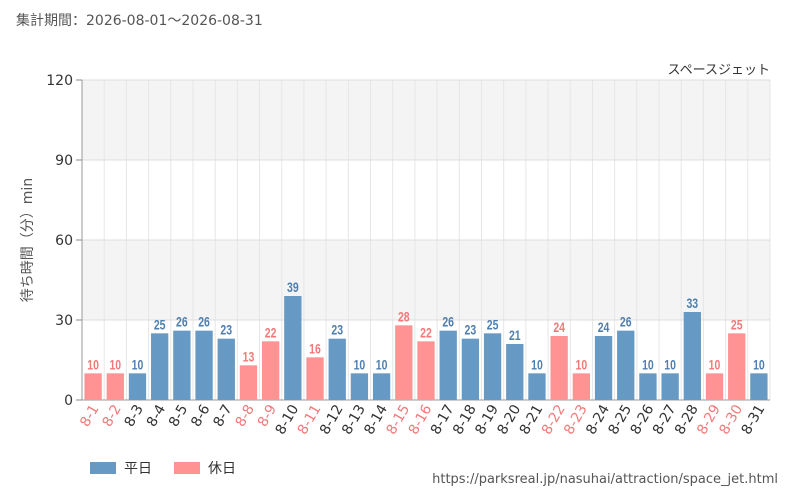  Describe the element at coordinates (537, 365) in the screenshot. I see `data-label-8-21: 10` at that location.